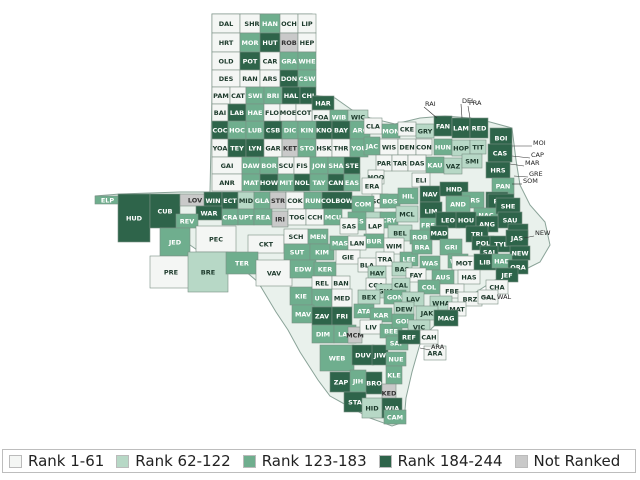  I want to click on county-mas, so click(340, 243).